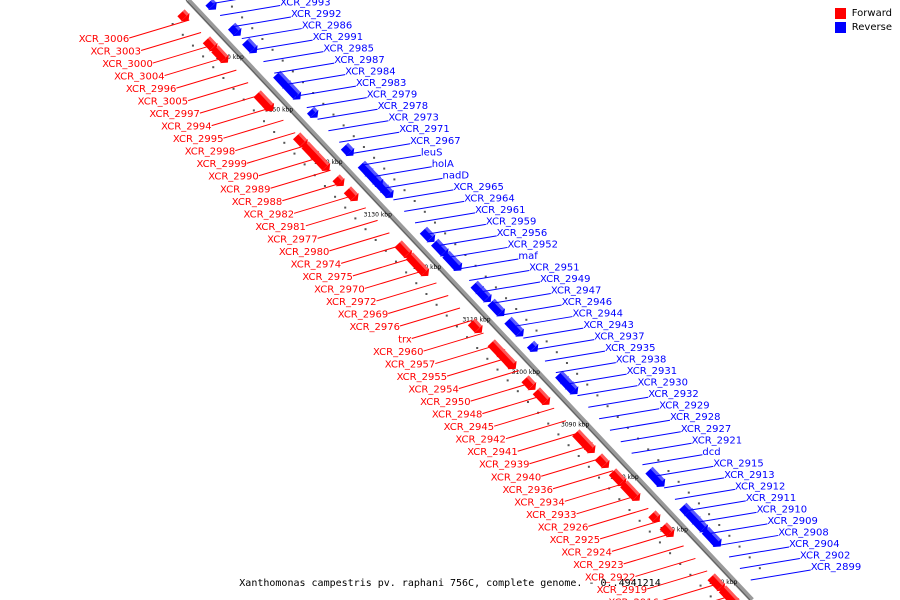  Describe the element at coordinates (673, 394) in the screenshot. I see `reverse-gene-label: XCR_2932` at that location.